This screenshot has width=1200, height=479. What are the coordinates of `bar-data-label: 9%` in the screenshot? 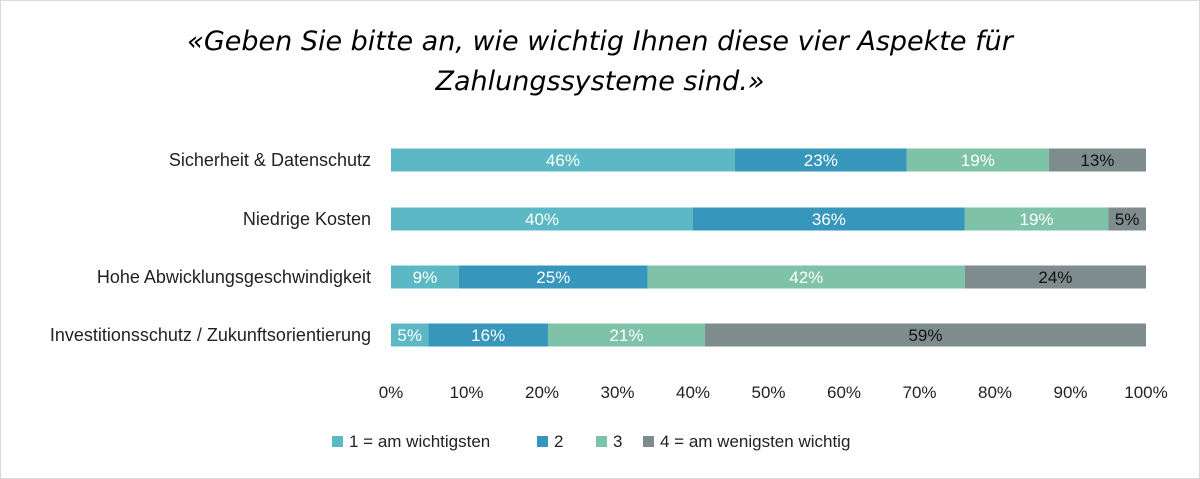 It's located at (425, 277).